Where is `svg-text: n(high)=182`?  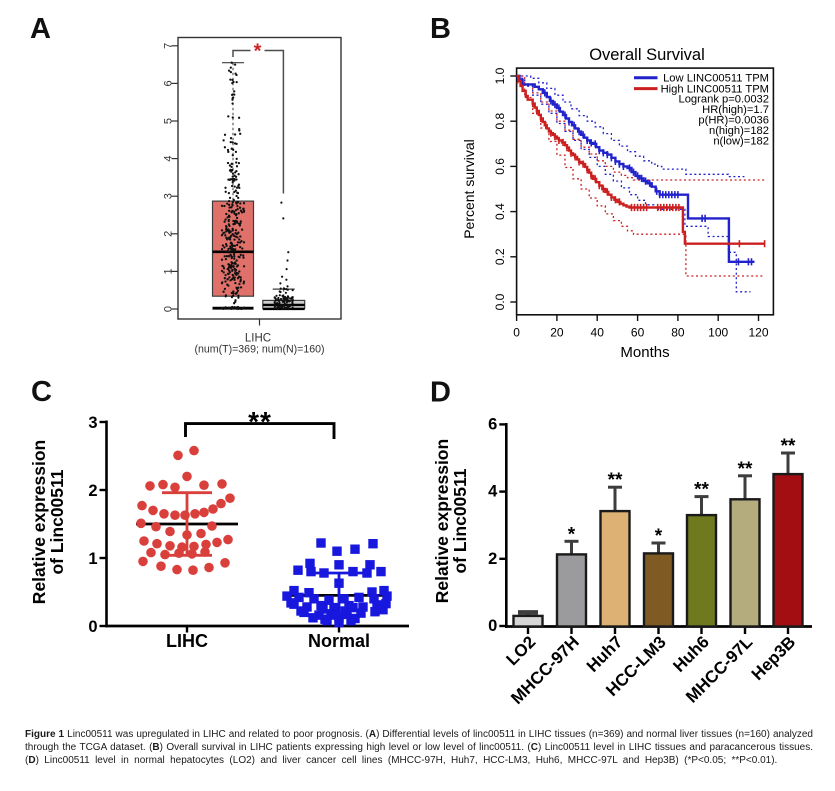
svg-text: n(high)=182 is located at coordinates (739, 131).